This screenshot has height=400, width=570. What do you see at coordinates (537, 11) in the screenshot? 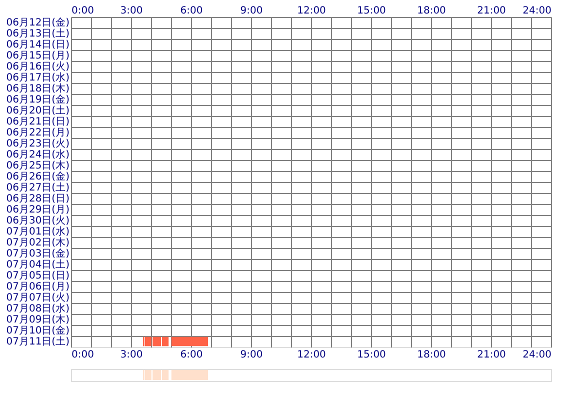
I see `x-tick-label: 24:00` at bounding box center [537, 11].